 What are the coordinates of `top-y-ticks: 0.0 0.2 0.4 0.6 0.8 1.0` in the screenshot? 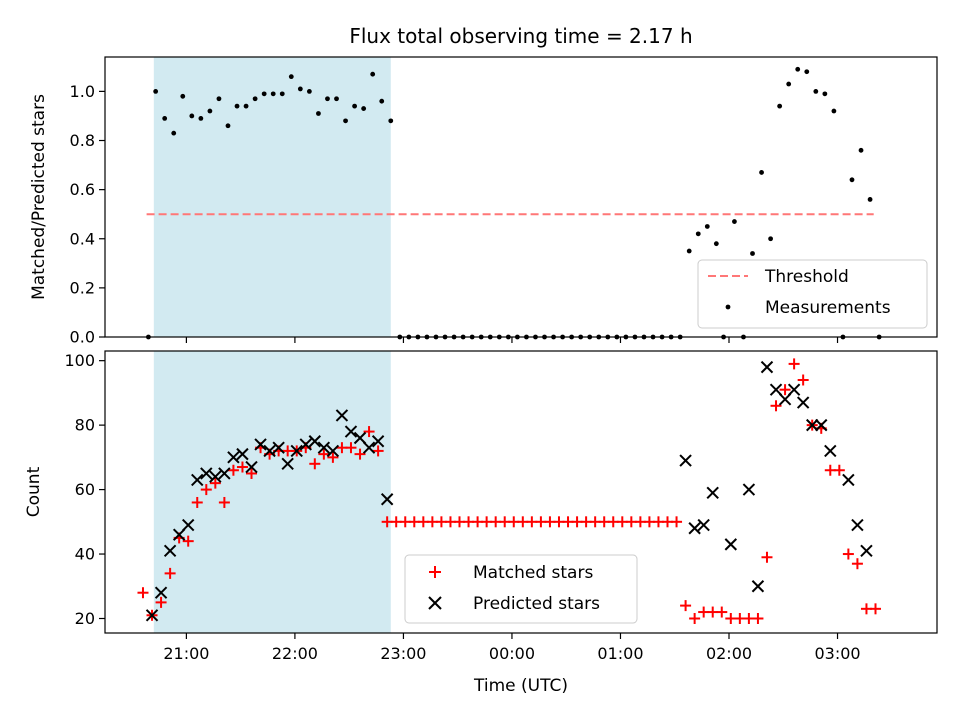 It's located at (87, 214).